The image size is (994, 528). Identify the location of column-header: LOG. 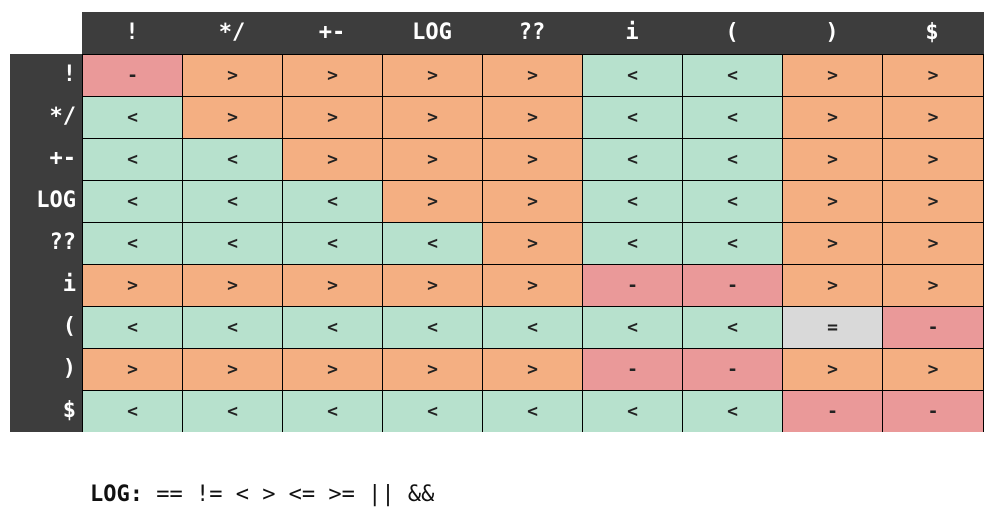
(432, 32).